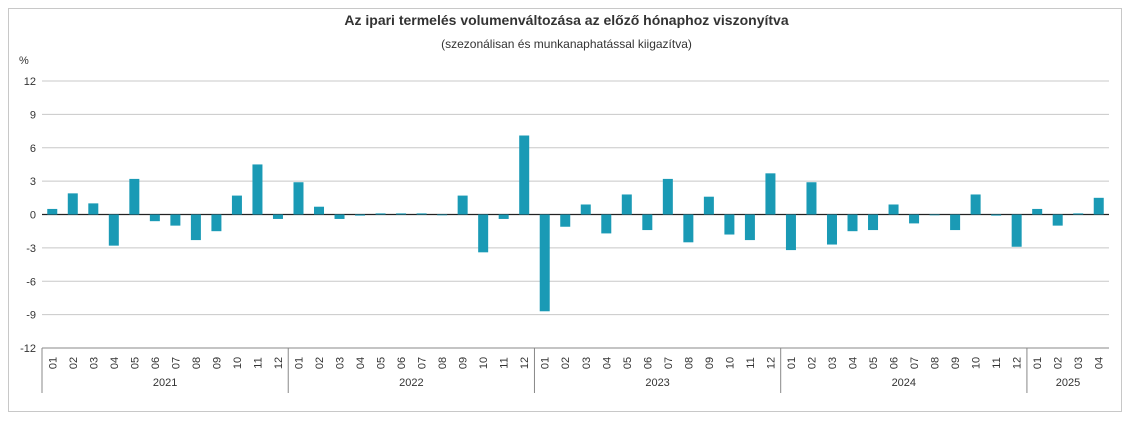  What do you see at coordinates (30, 82) in the screenshot?
I see `y-tick-label: 12` at bounding box center [30, 82].